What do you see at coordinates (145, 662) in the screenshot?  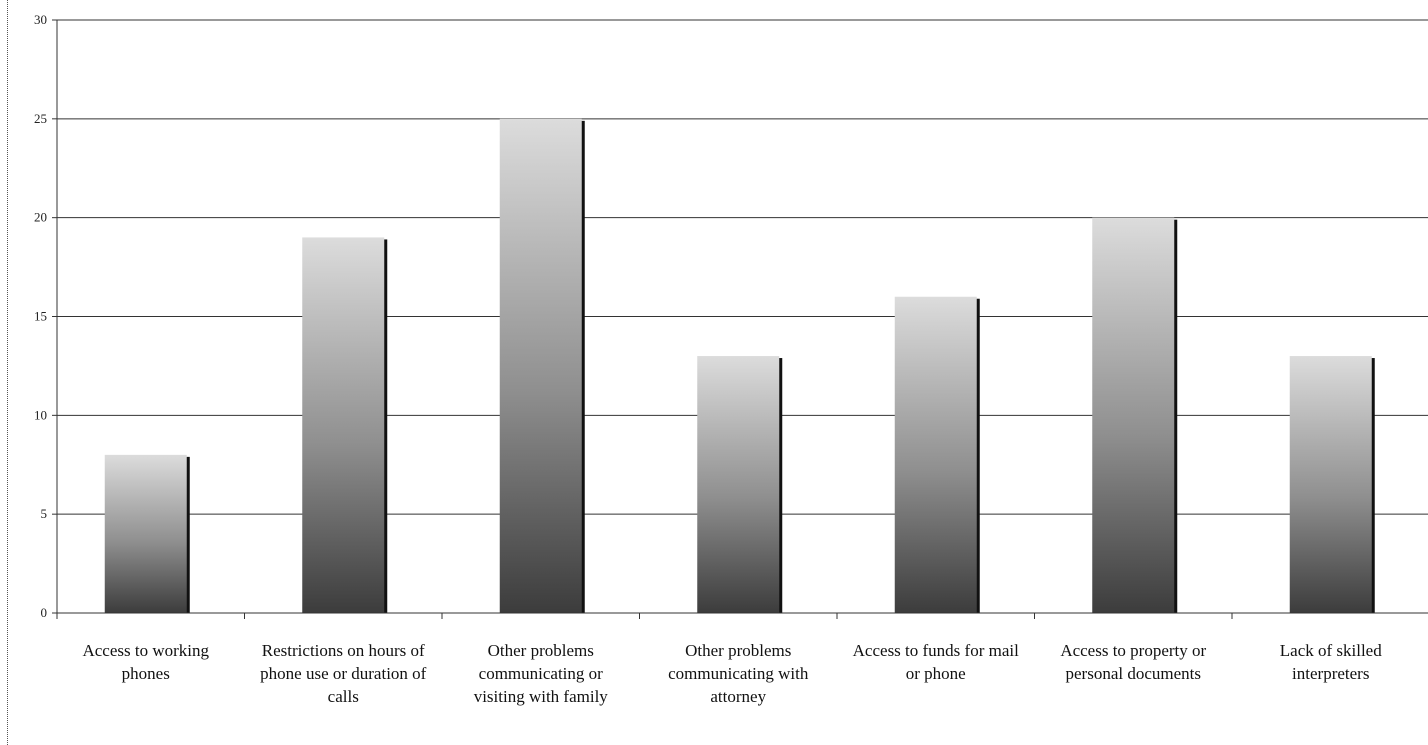 I see `x-tick-label: Access to working phones` at bounding box center [145, 662].